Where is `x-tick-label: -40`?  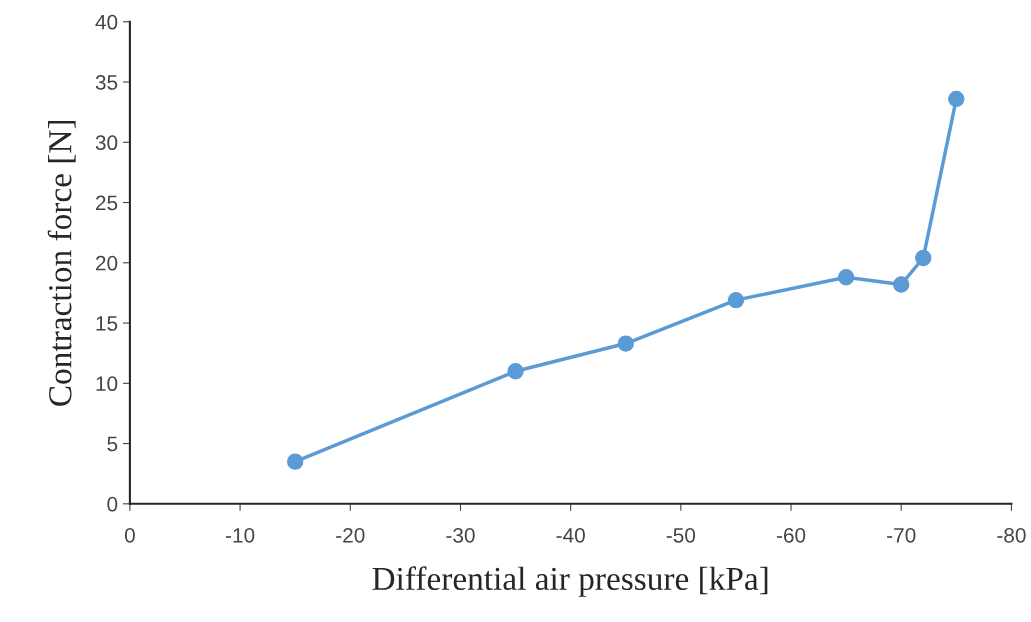 x-tick-label: -40 is located at coordinates (570, 535).